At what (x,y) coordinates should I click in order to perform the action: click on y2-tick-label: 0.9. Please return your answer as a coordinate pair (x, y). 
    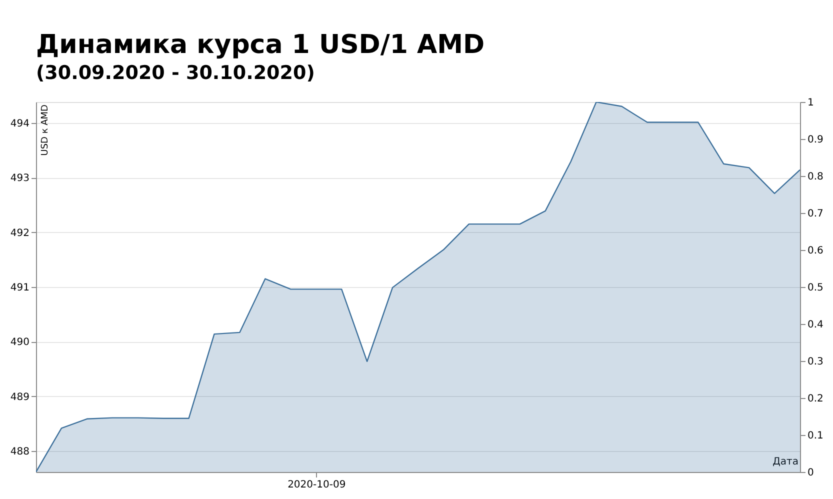
    Looking at the image, I should click on (816, 140).